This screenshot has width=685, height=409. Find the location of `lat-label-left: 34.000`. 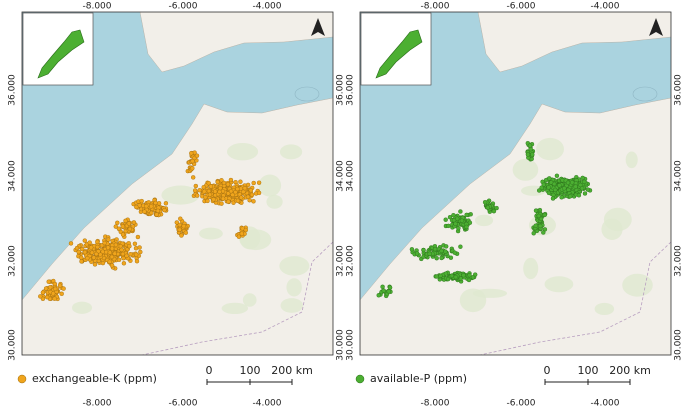

lat-label-left: 34.000 is located at coordinates (13, 176).